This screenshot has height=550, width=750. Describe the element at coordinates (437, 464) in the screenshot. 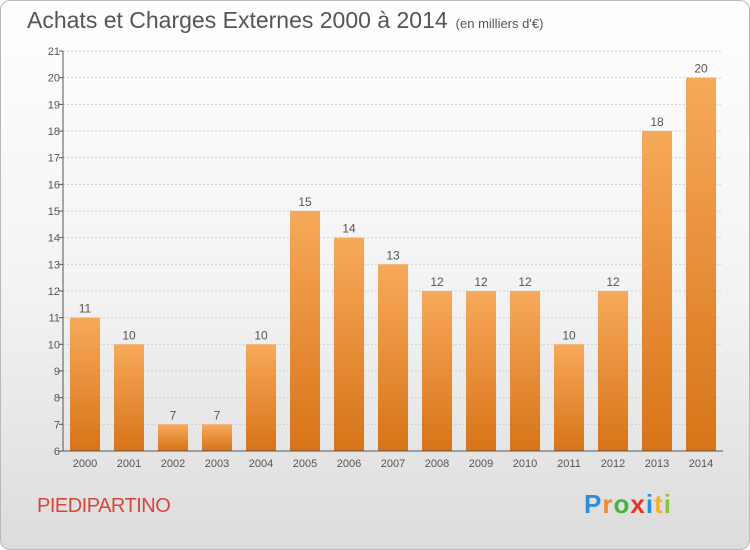

I see `x-tick-label: 2008` at that location.